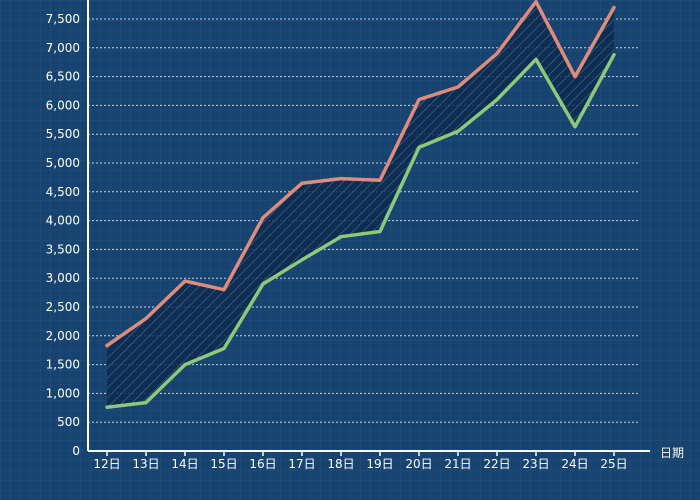  Describe the element at coordinates (63, 134) in the screenshot. I see `y-tick-label: 5,500` at that location.